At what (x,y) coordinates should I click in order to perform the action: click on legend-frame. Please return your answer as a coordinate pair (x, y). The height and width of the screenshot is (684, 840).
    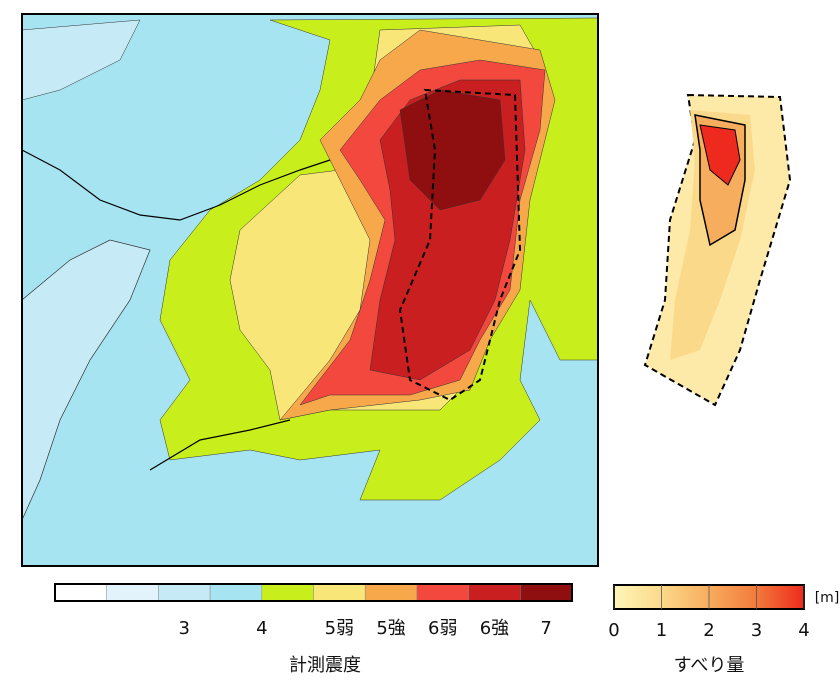
    Looking at the image, I should click on (313, 592).